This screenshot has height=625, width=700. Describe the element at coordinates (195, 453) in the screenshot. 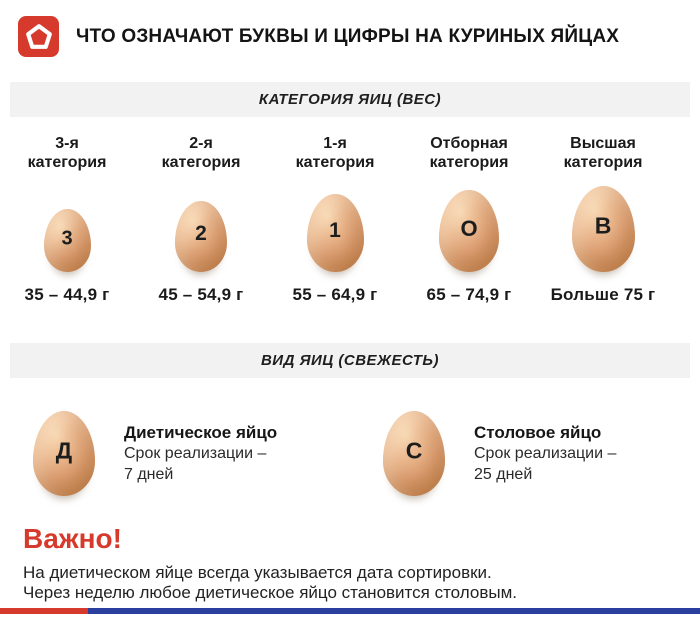

I see `dietary-egg-shelf-life: Срок реализации –` at that location.